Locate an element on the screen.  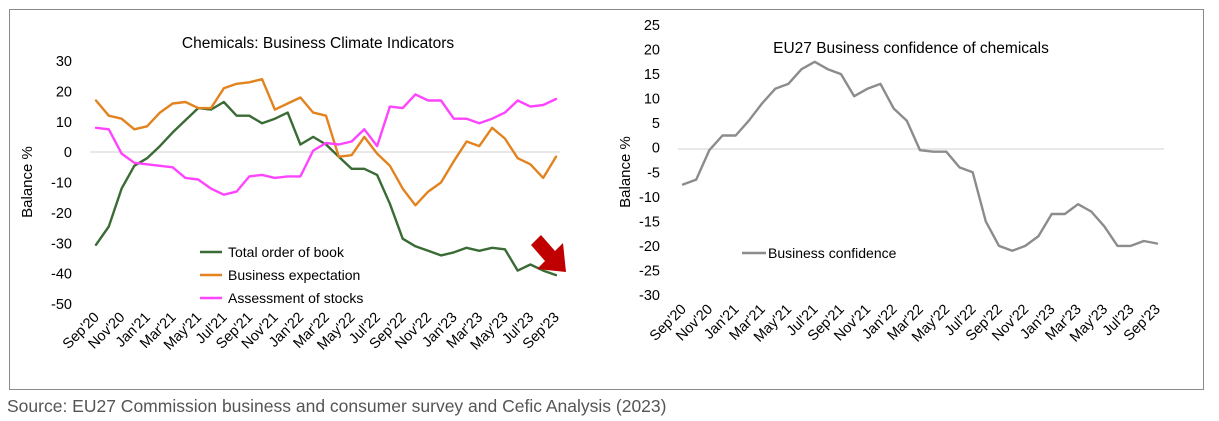
right-legend: Business confidence is located at coordinates (819, 253).